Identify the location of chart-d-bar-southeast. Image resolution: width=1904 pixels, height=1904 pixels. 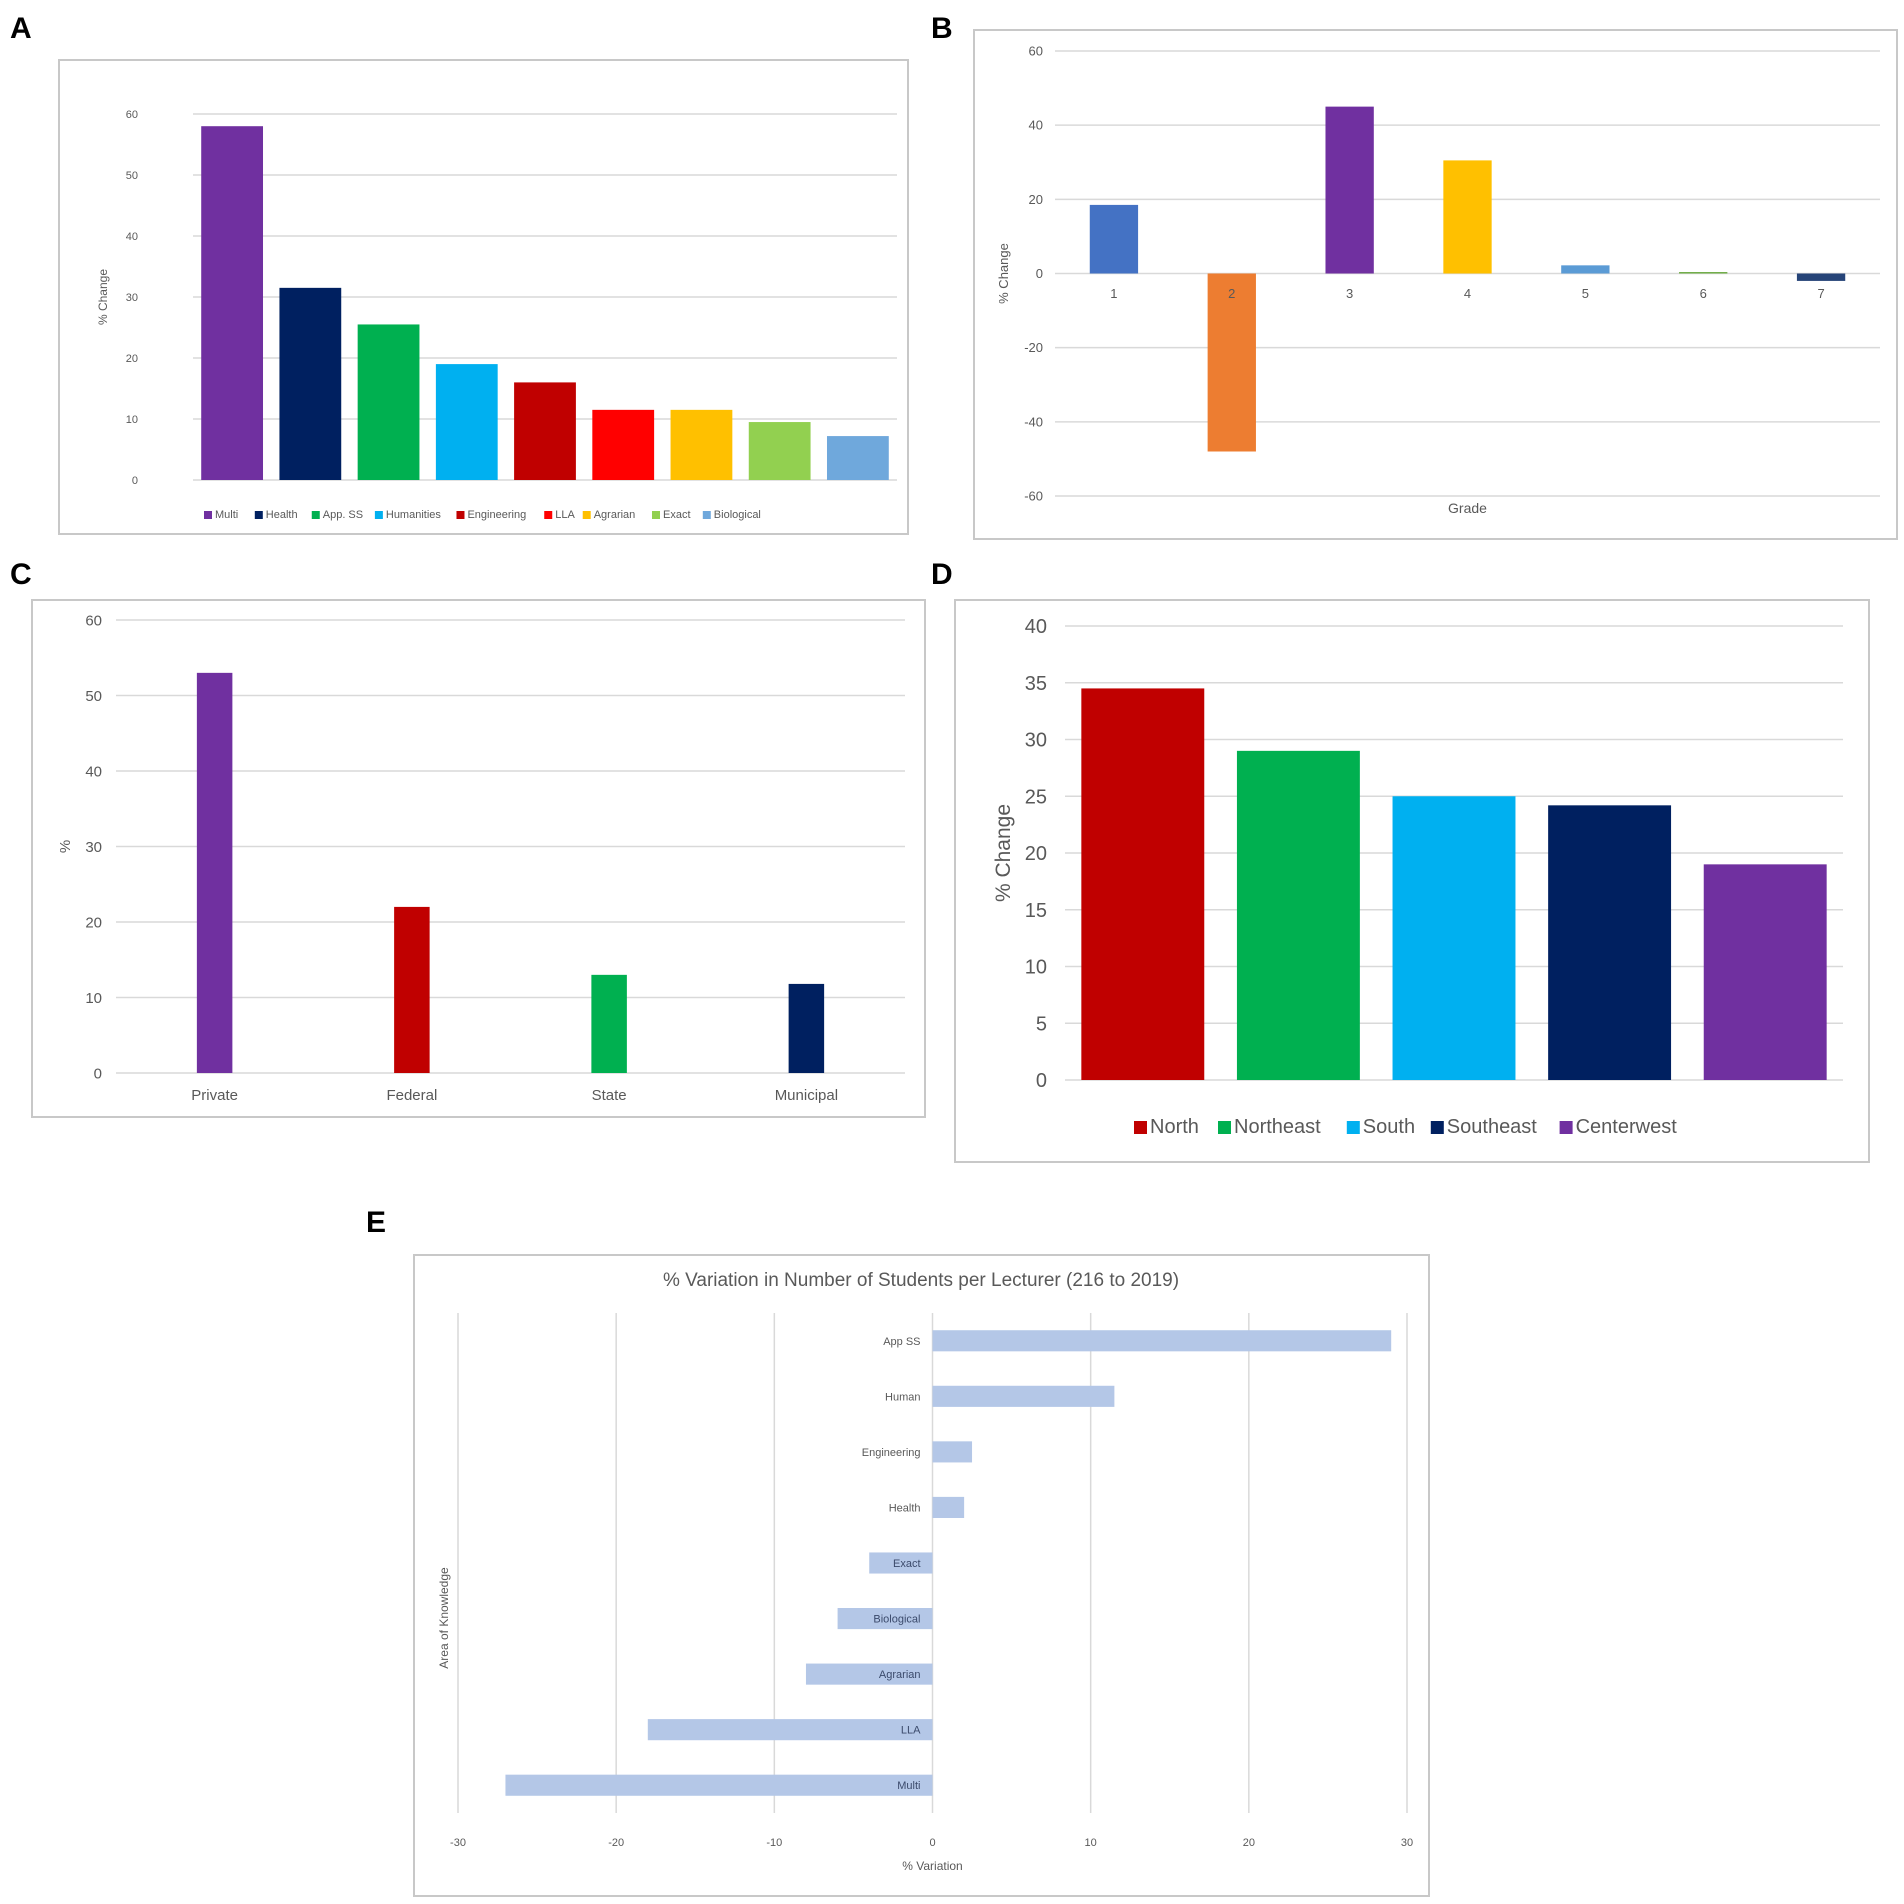
(1610, 942).